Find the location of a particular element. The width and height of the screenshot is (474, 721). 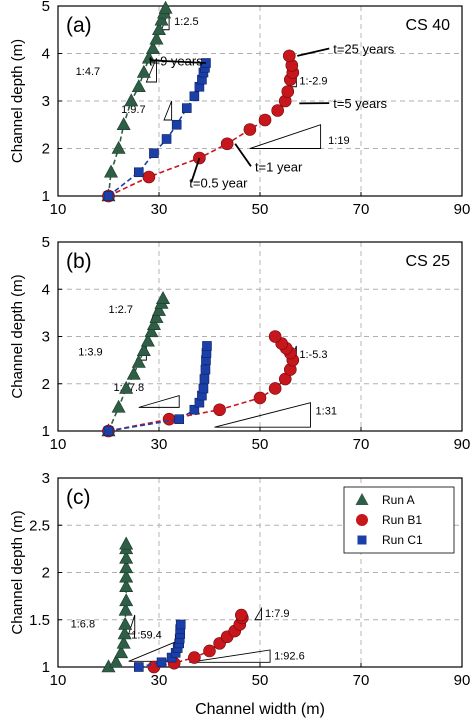

slope-label: 1:4.7 is located at coordinates (88, 72).